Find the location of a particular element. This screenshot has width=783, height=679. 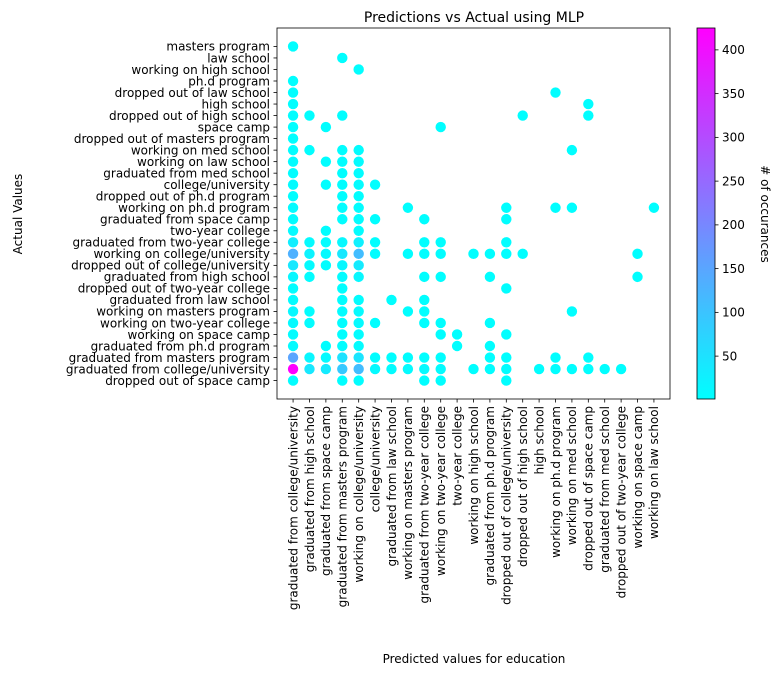

chart-title: Predictions vs Actual using MLP is located at coordinates (474, 18).